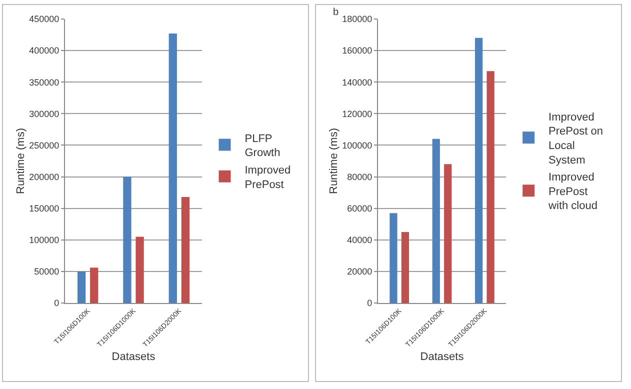 Image resolution: width=631 pixels, height=389 pixels. Describe the element at coordinates (262, 146) in the screenshot. I see `legend-label: PLFP Growth` at that location.